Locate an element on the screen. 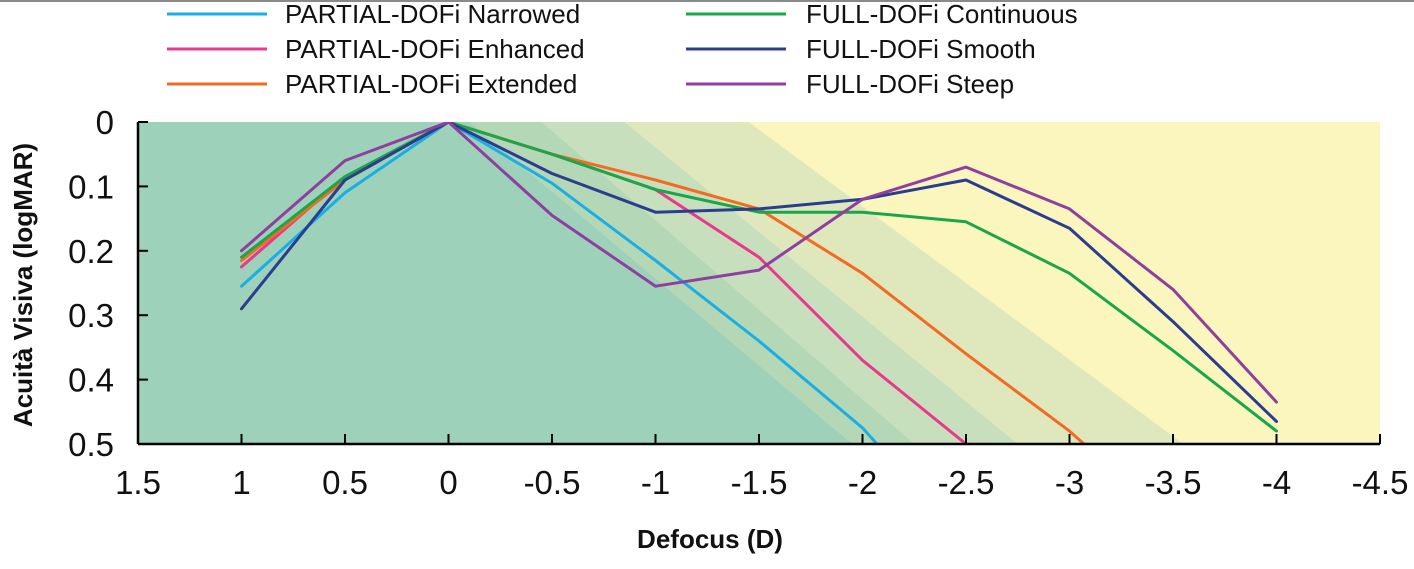 This screenshot has width=1414, height=569. legend-item-6: FULL-DOFi Steep is located at coordinates (850, 84).